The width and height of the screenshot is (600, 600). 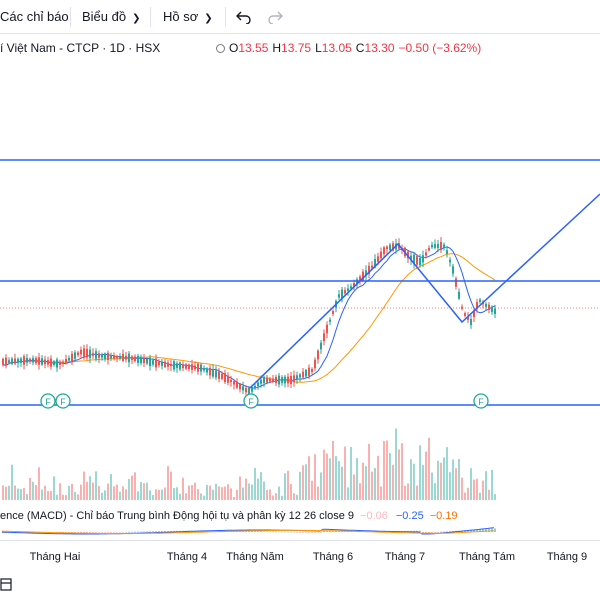 I want to click on close-label: C, so click(x=360, y=48).